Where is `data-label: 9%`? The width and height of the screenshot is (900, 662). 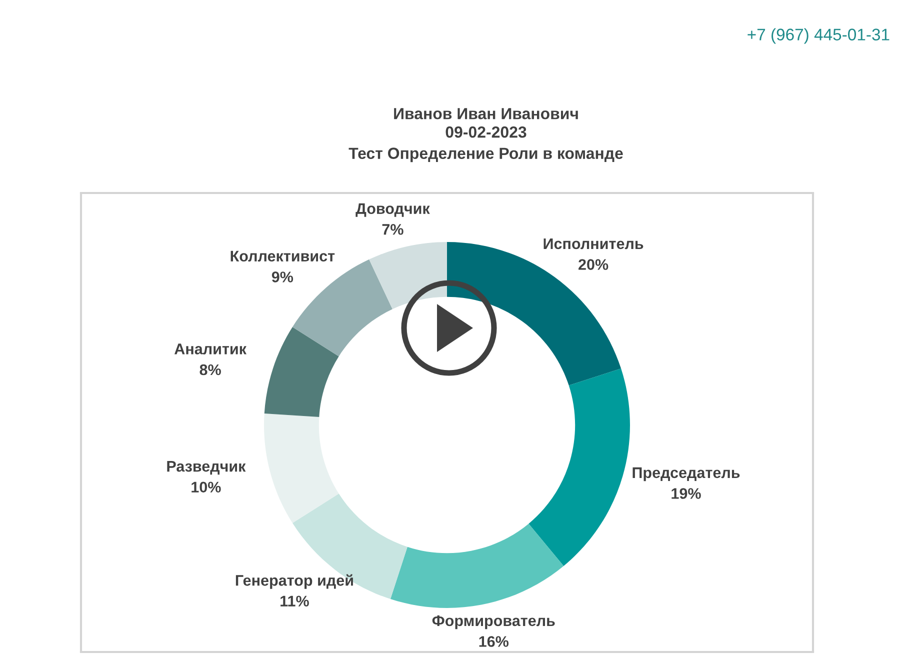 data-label: 9% is located at coordinates (283, 277).